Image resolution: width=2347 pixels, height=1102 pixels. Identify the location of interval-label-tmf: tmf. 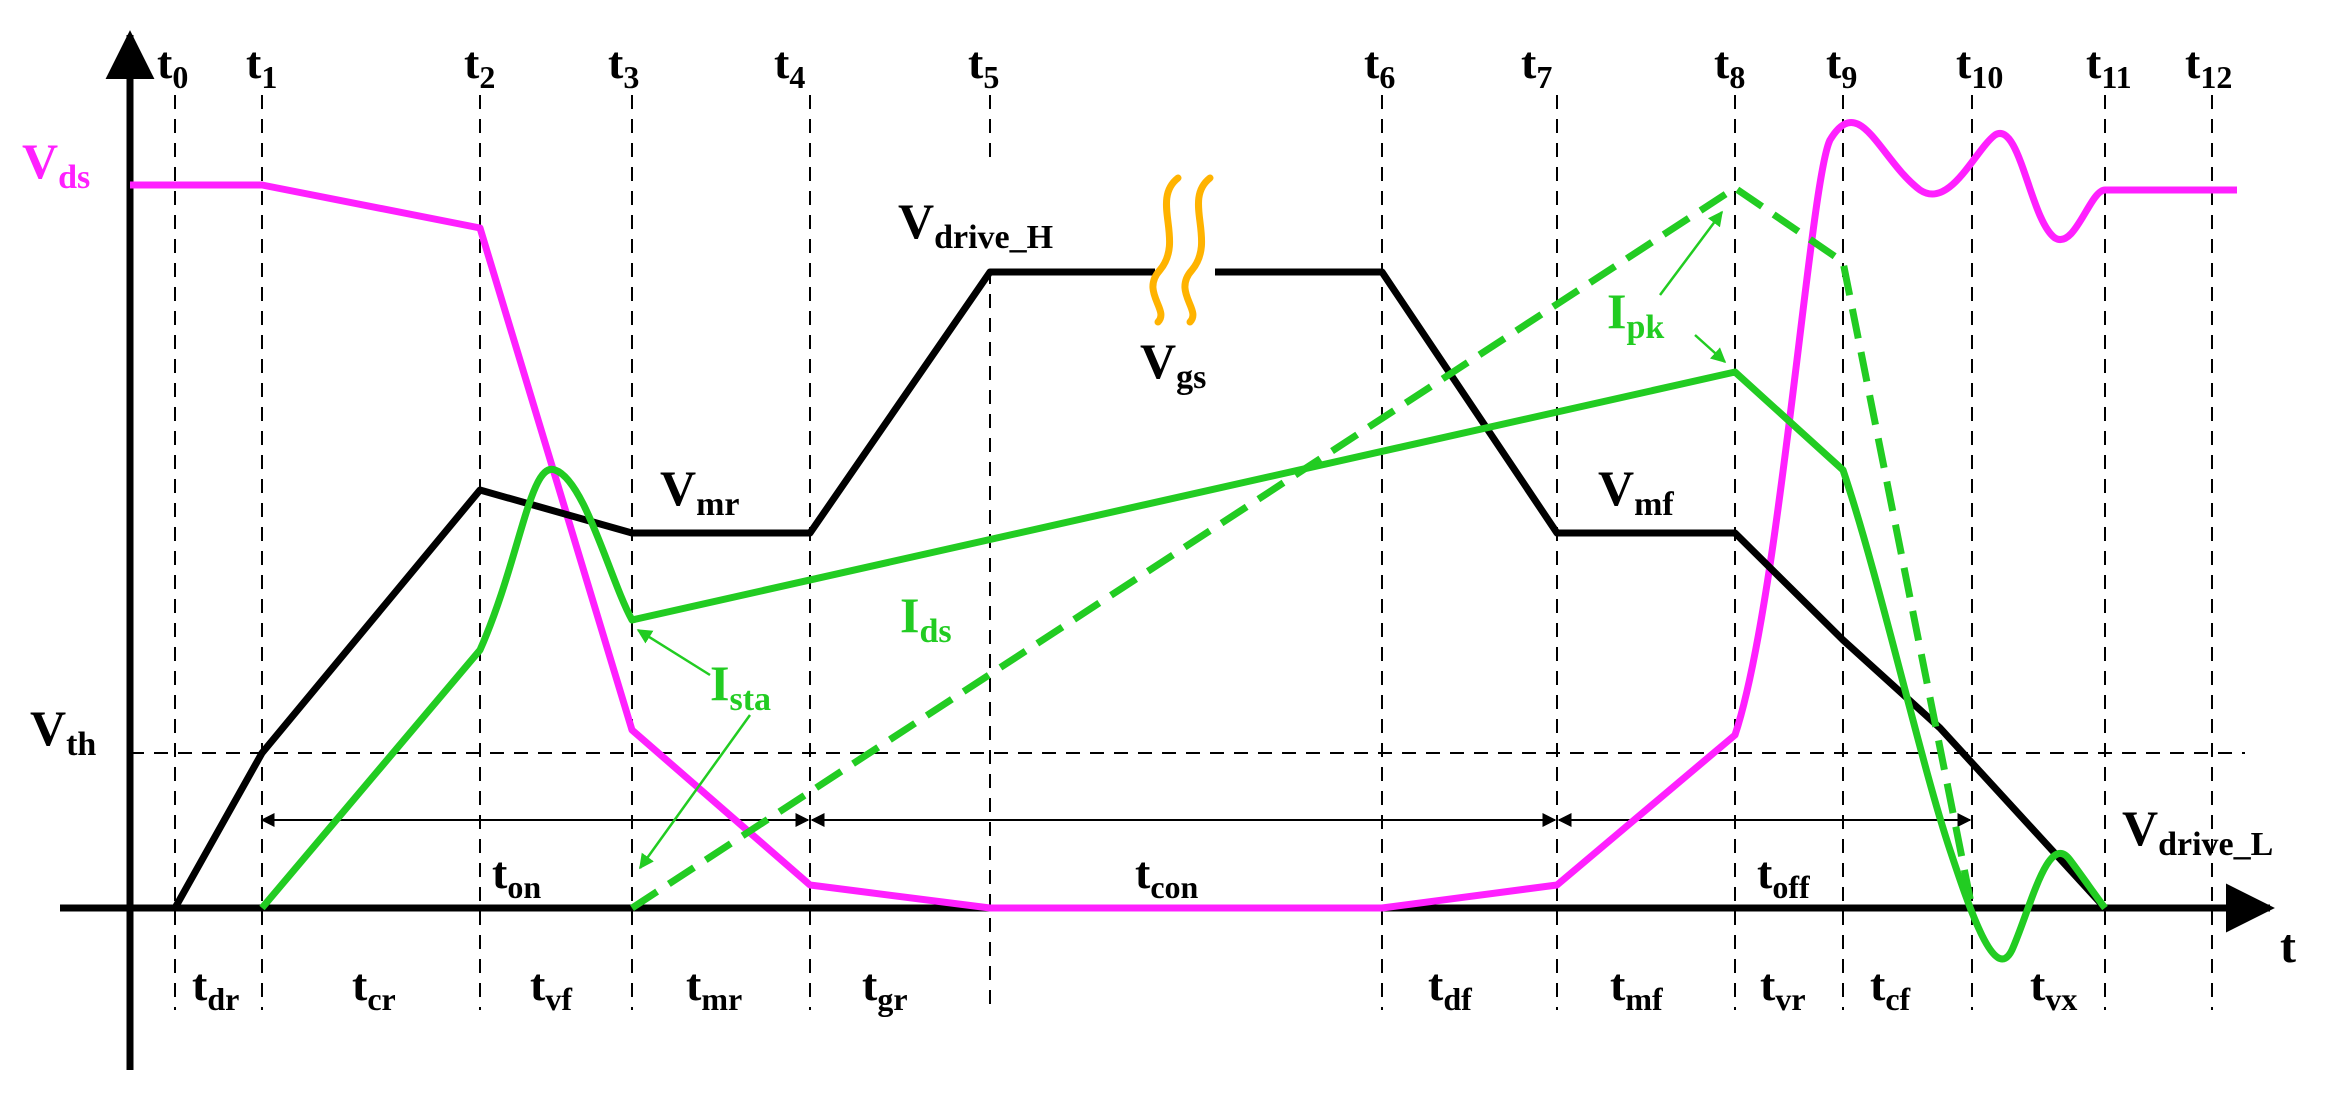
(1636, 988).